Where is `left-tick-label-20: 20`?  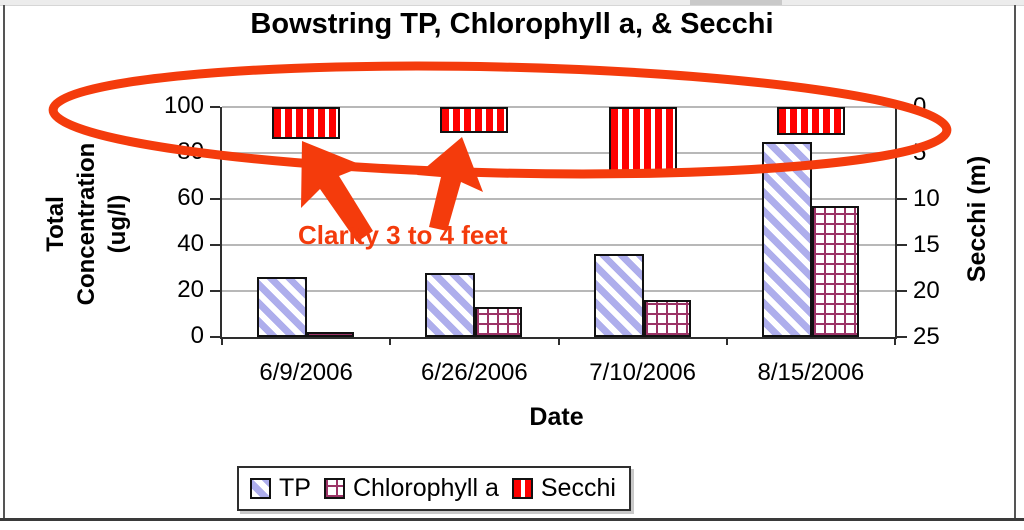 left-tick-label-20: 20 is located at coordinates (190, 289).